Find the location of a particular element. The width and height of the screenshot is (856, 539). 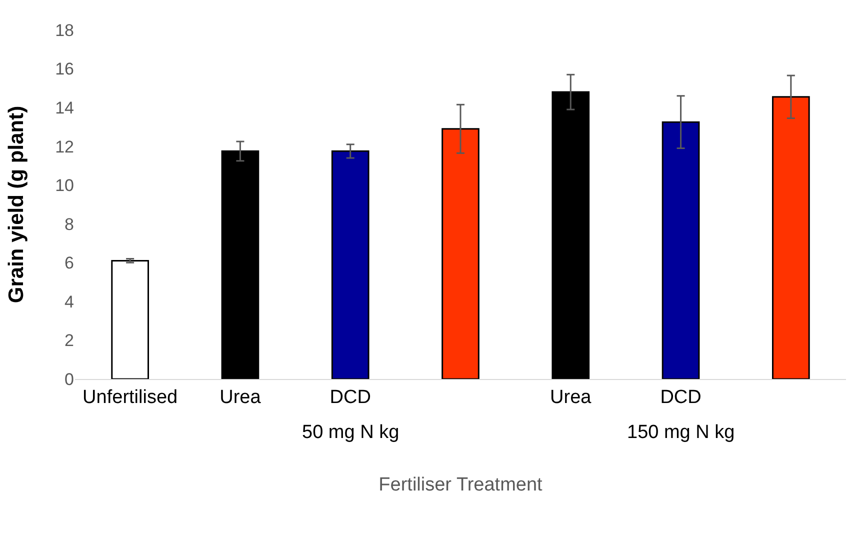

y-axis-title: Grain yield (g plant) is located at coordinates (16, 205).